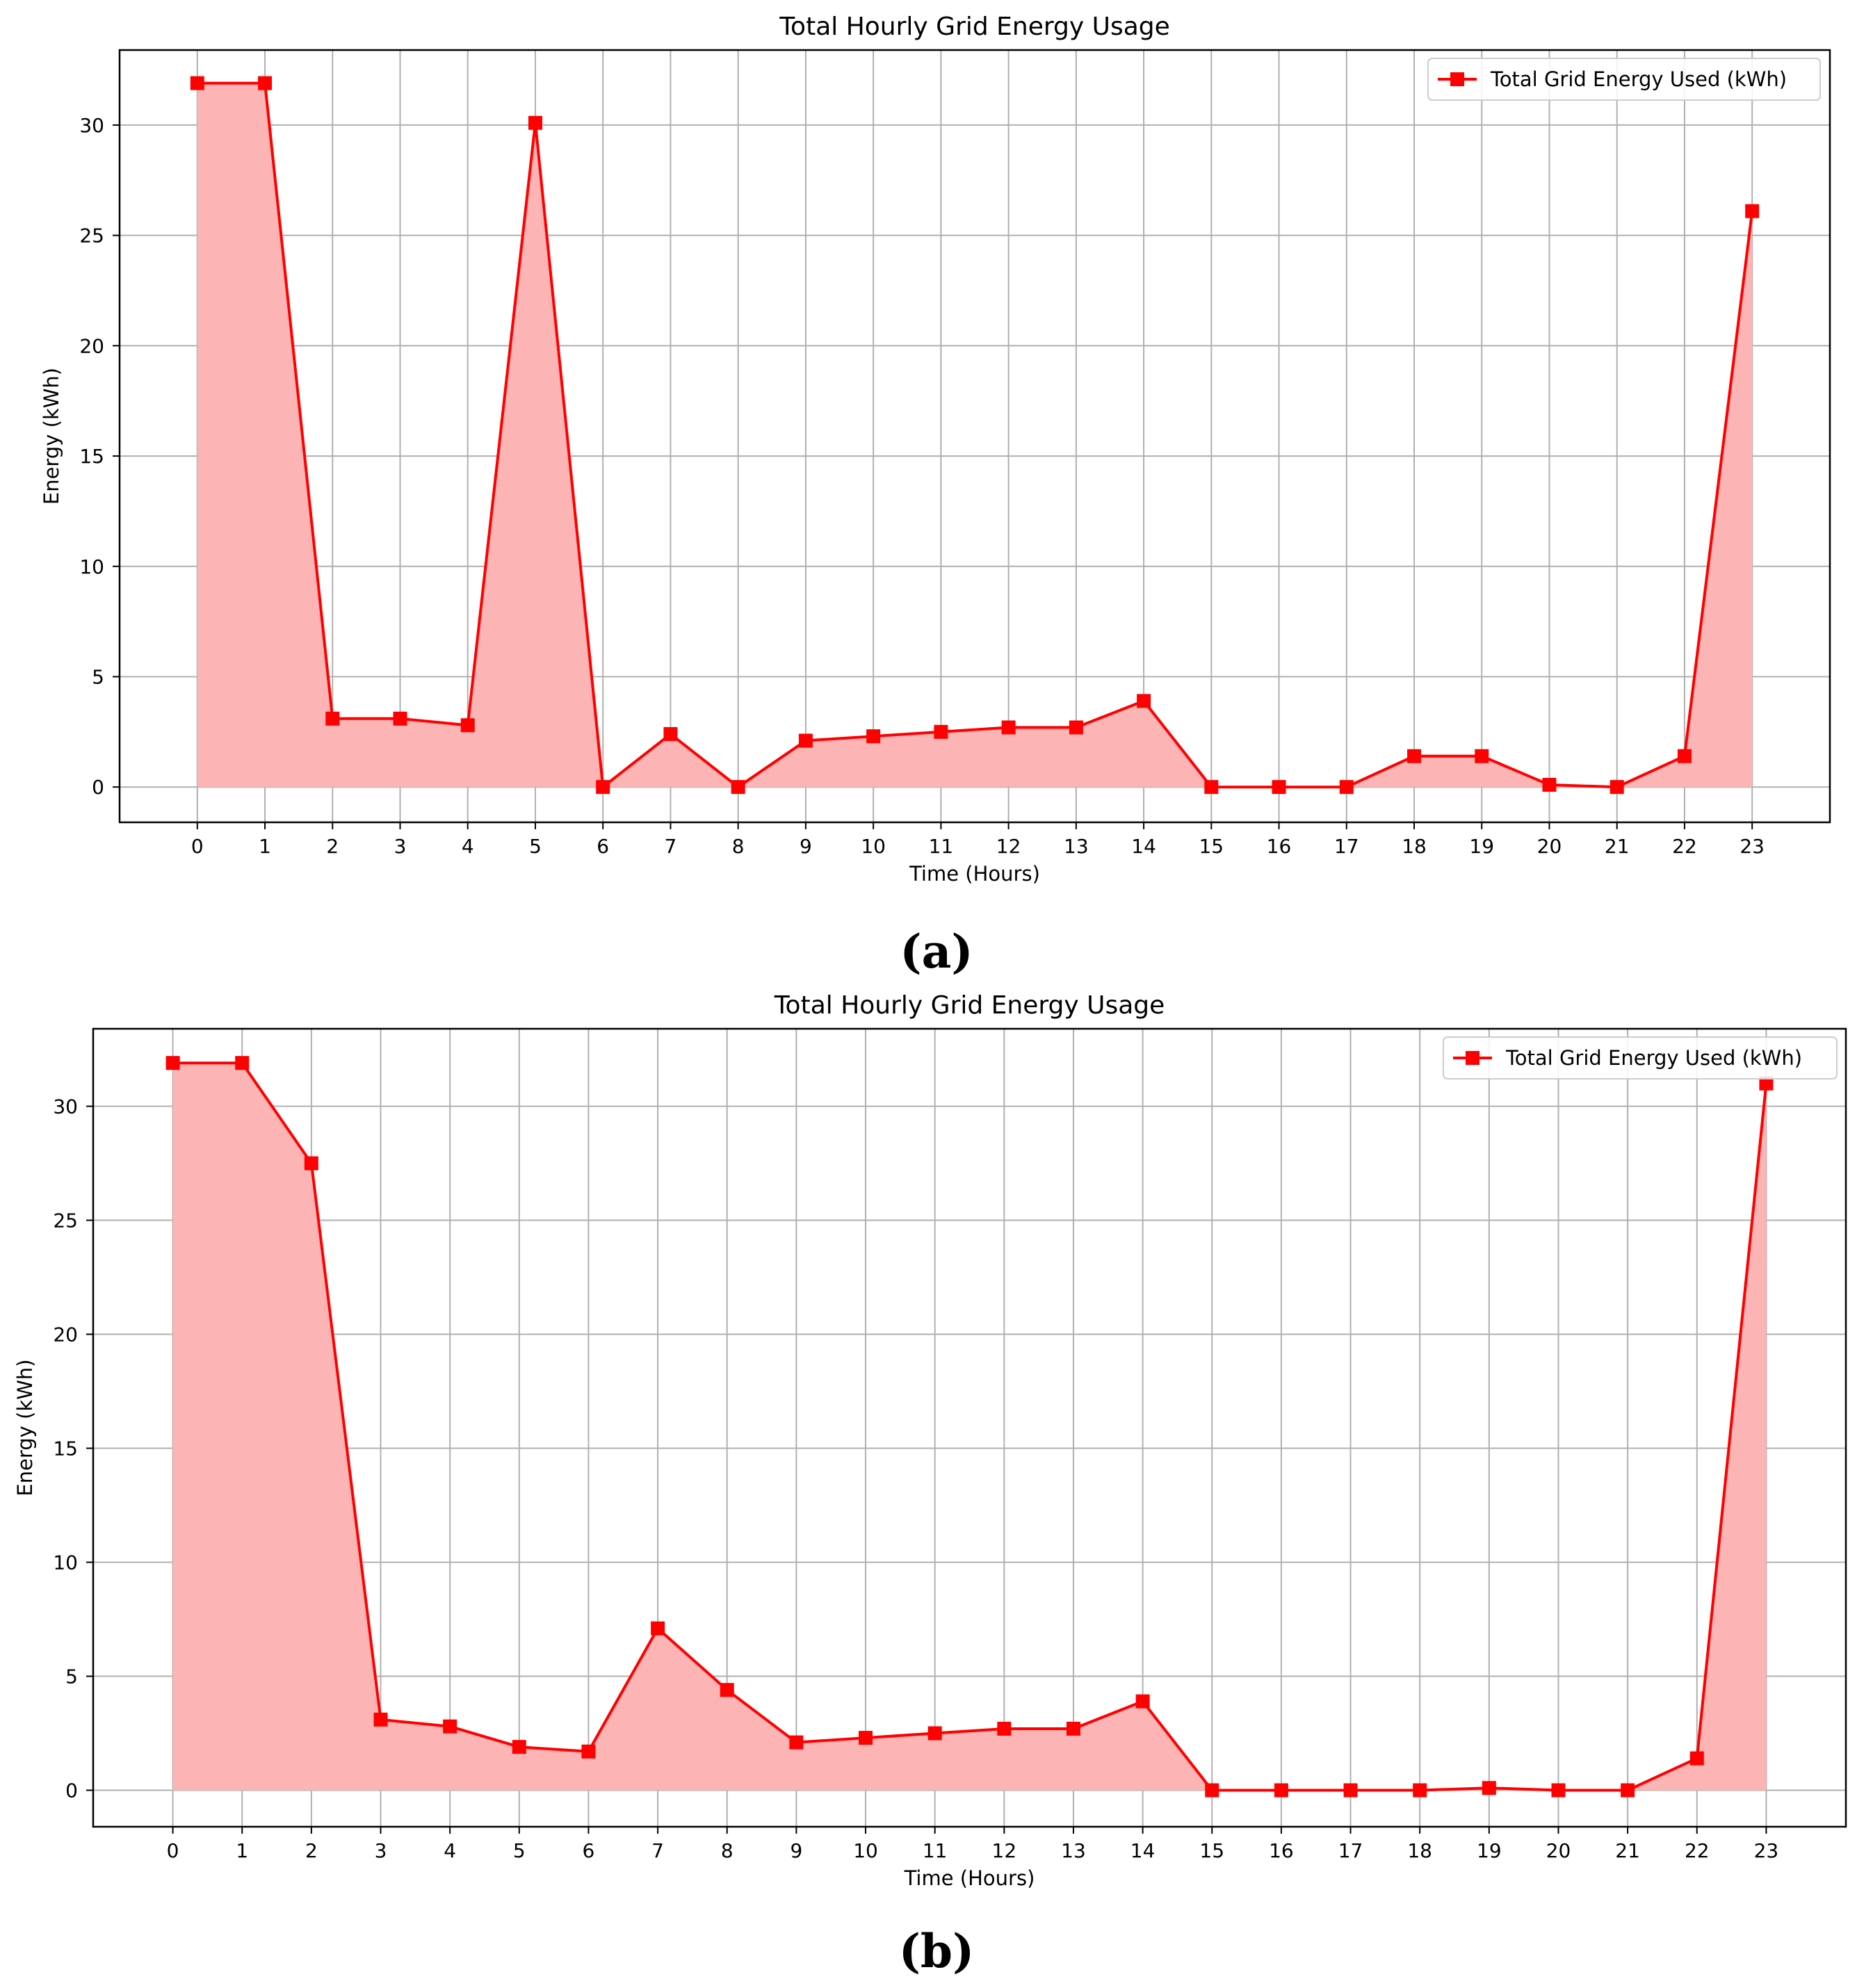 Image resolution: width=1873 pixels, height=1988 pixels. Describe the element at coordinates (197, 846) in the screenshot. I see `x-tick-label: 0` at that location.